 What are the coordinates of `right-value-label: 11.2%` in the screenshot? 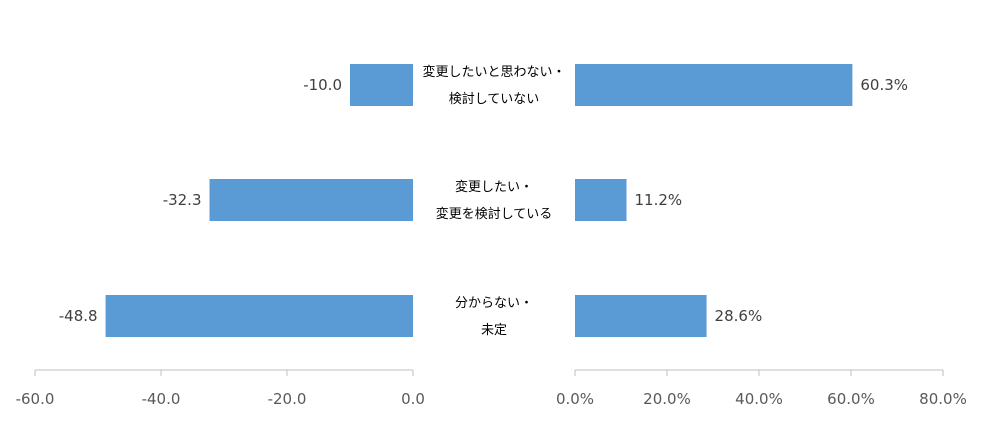 It's located at (659, 200).